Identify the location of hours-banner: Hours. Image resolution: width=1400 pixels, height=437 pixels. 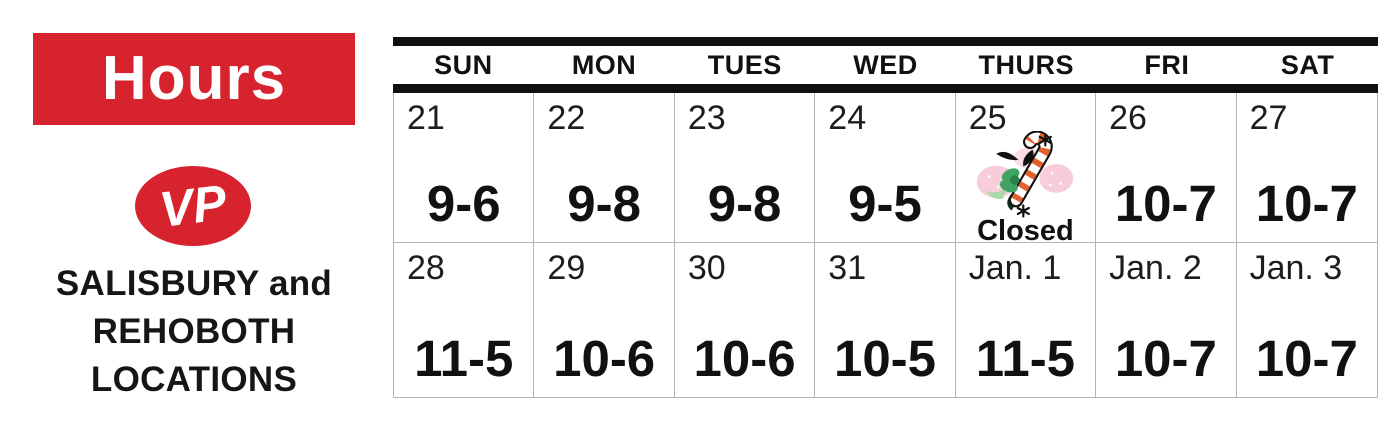
(194, 79).